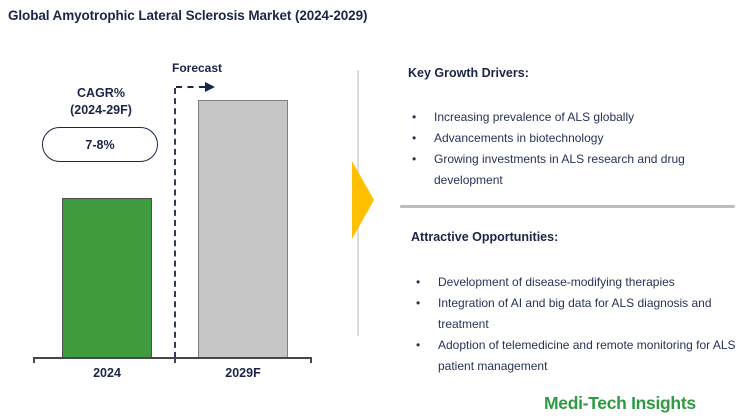 The height and width of the screenshot is (420, 752). What do you see at coordinates (567, 206) in the screenshot?
I see `horizontal-divider` at bounding box center [567, 206].